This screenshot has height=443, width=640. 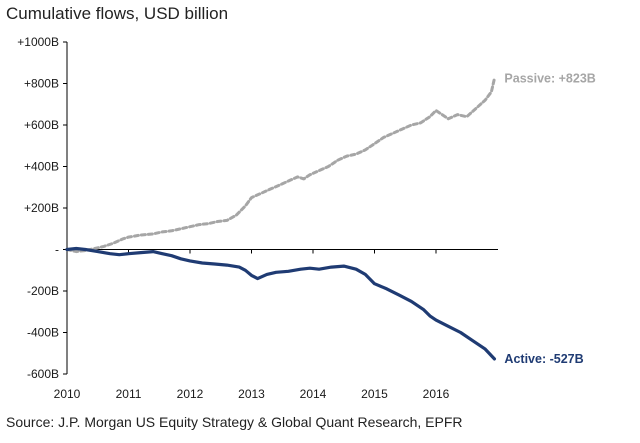 What do you see at coordinates (57, 250) in the screenshot?
I see `y-tick-label: -` at bounding box center [57, 250].